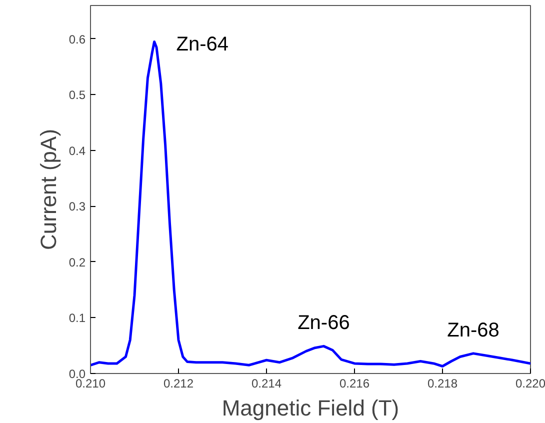 This screenshot has height=423, width=545. Describe the element at coordinates (77, 95) in the screenshot. I see `y-tick-label: 0.5` at that location.